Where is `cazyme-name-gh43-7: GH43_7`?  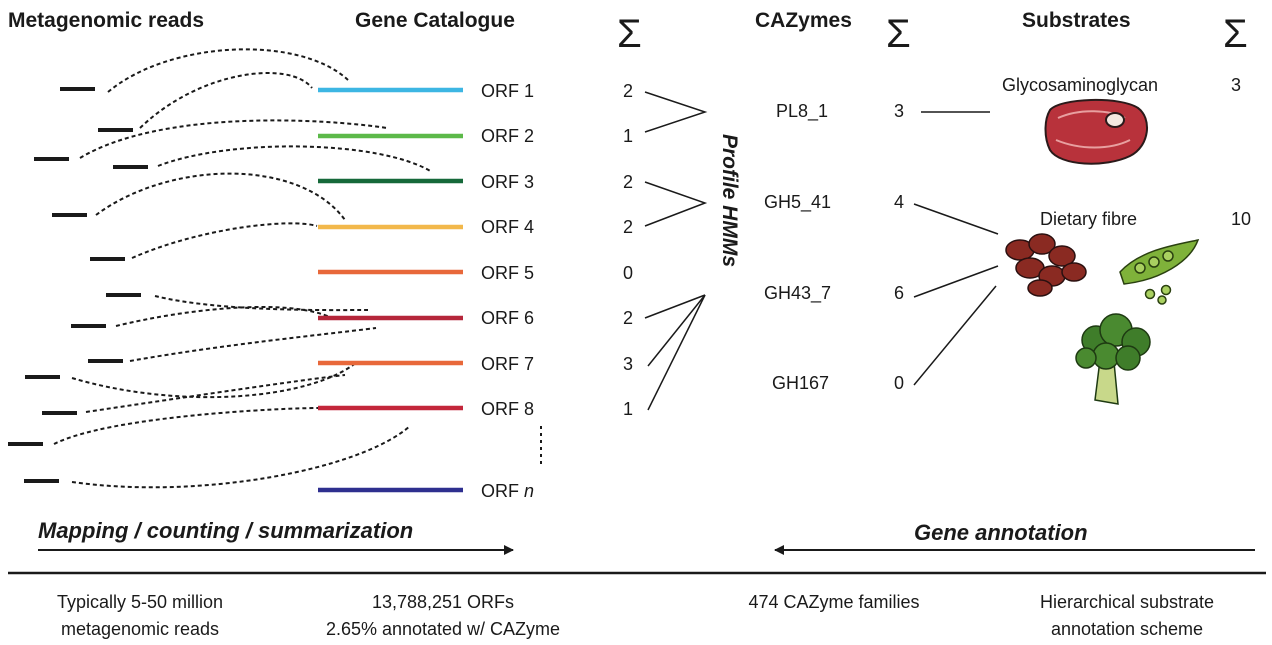 cazyme-name-gh43-7: GH43_7 is located at coordinates (797, 293).